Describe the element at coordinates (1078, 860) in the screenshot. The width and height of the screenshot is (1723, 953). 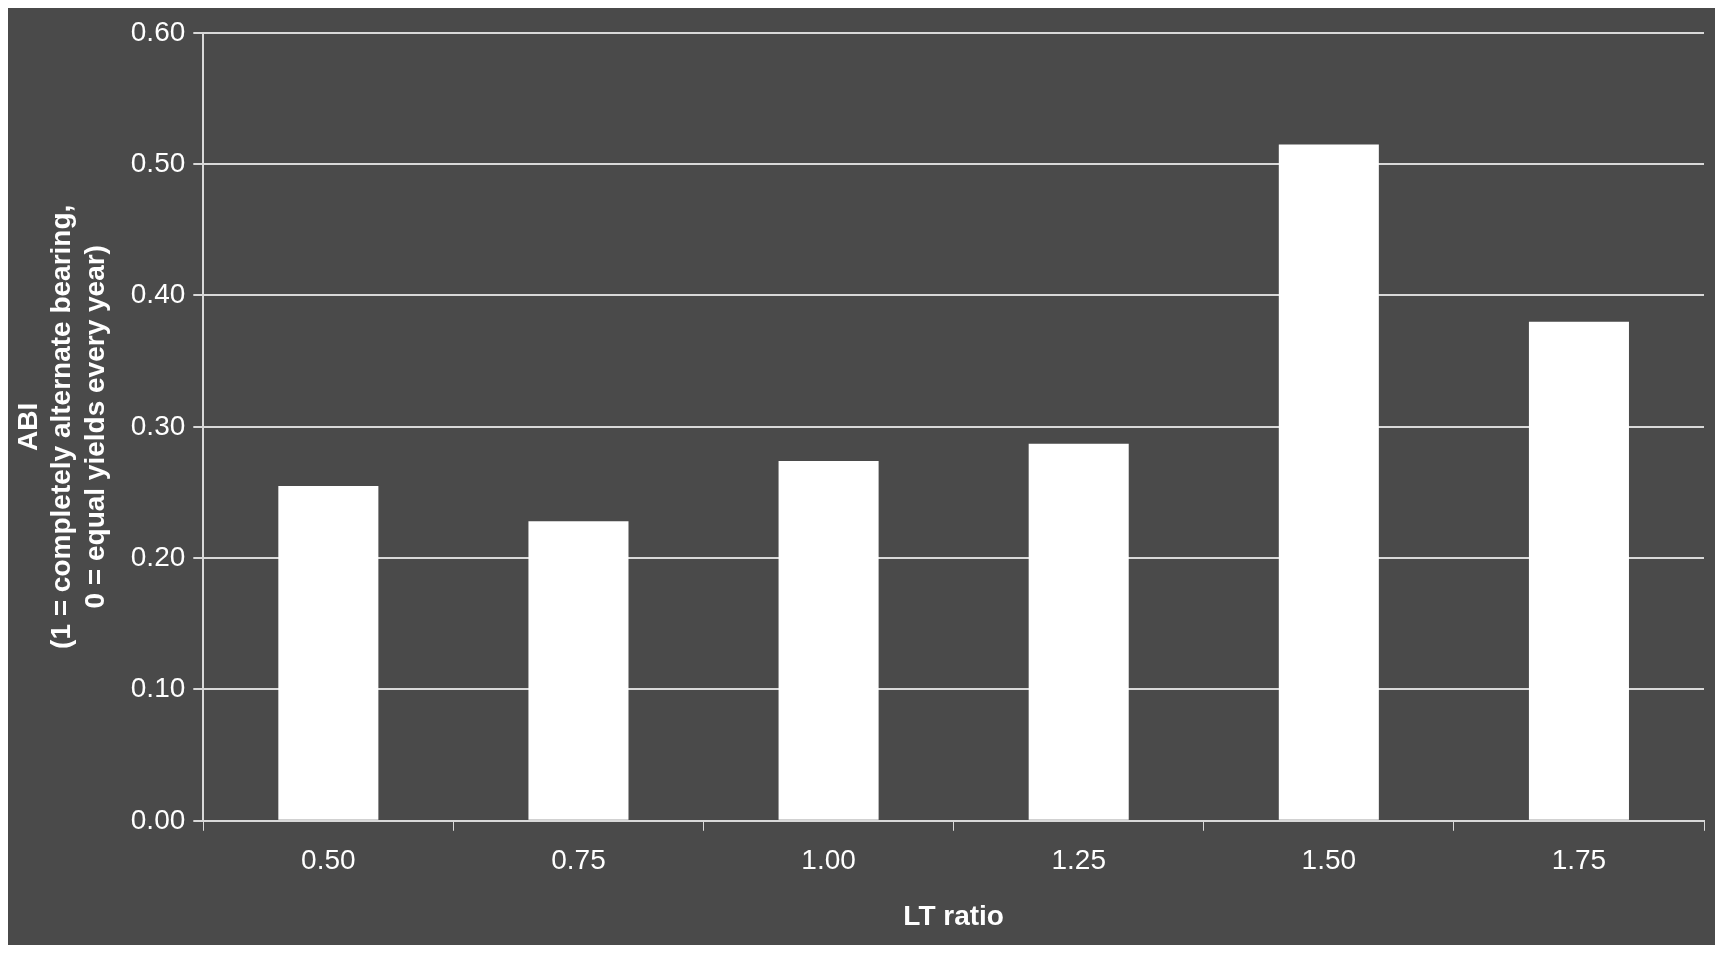
I see `x-tick-label: 1.25` at that location.